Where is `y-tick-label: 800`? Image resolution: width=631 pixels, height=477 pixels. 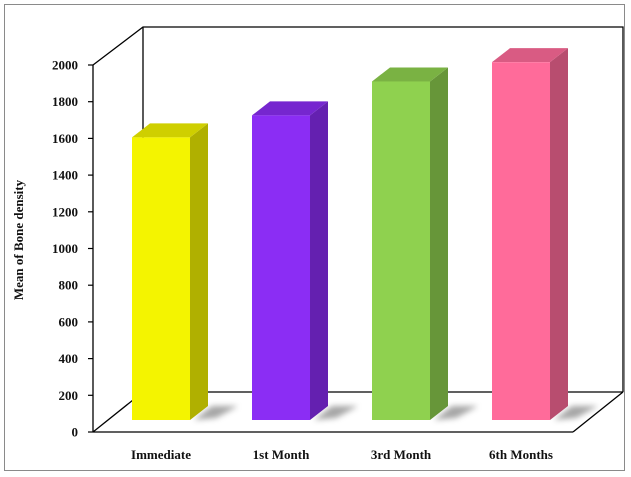 y-tick-label: 800 is located at coordinates (69, 285).